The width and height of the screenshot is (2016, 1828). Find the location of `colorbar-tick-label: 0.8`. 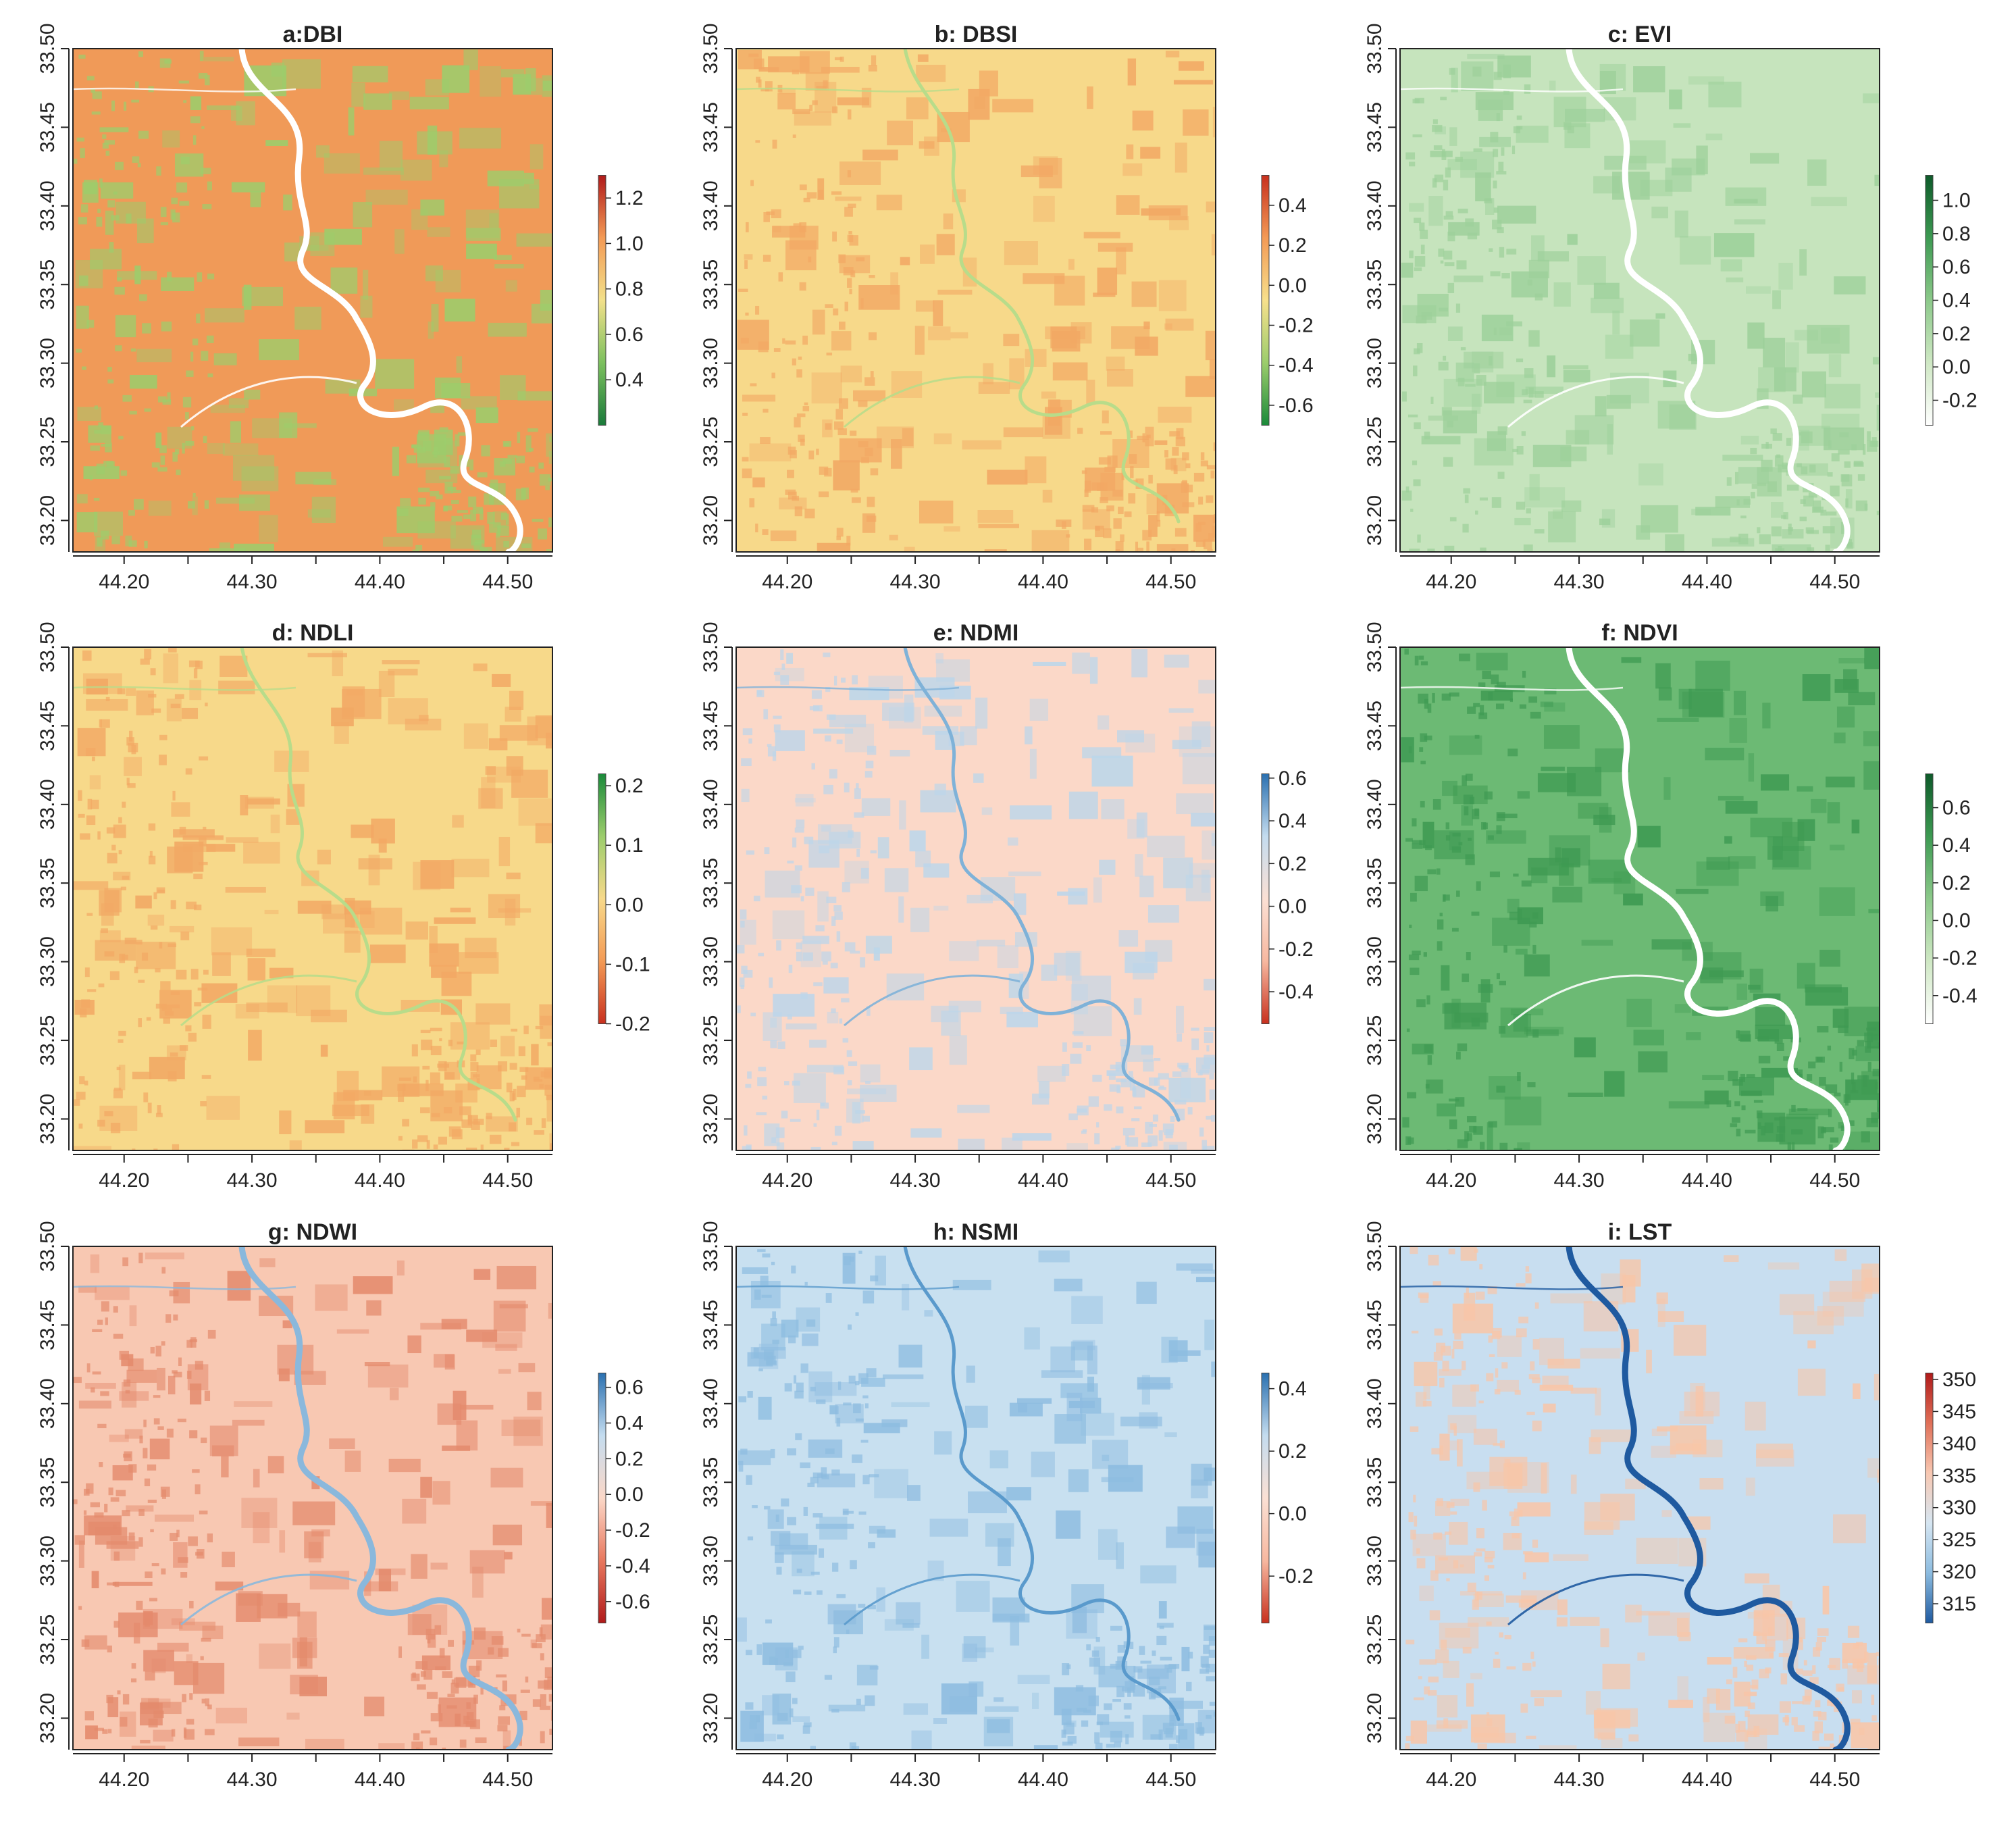

colorbar-tick-label: 0.8 is located at coordinates (1956, 234).